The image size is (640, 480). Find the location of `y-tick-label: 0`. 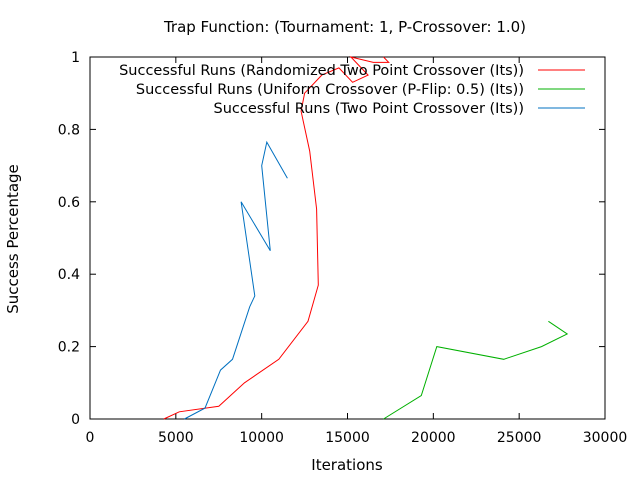

y-tick-label: 0 is located at coordinates (75, 420).